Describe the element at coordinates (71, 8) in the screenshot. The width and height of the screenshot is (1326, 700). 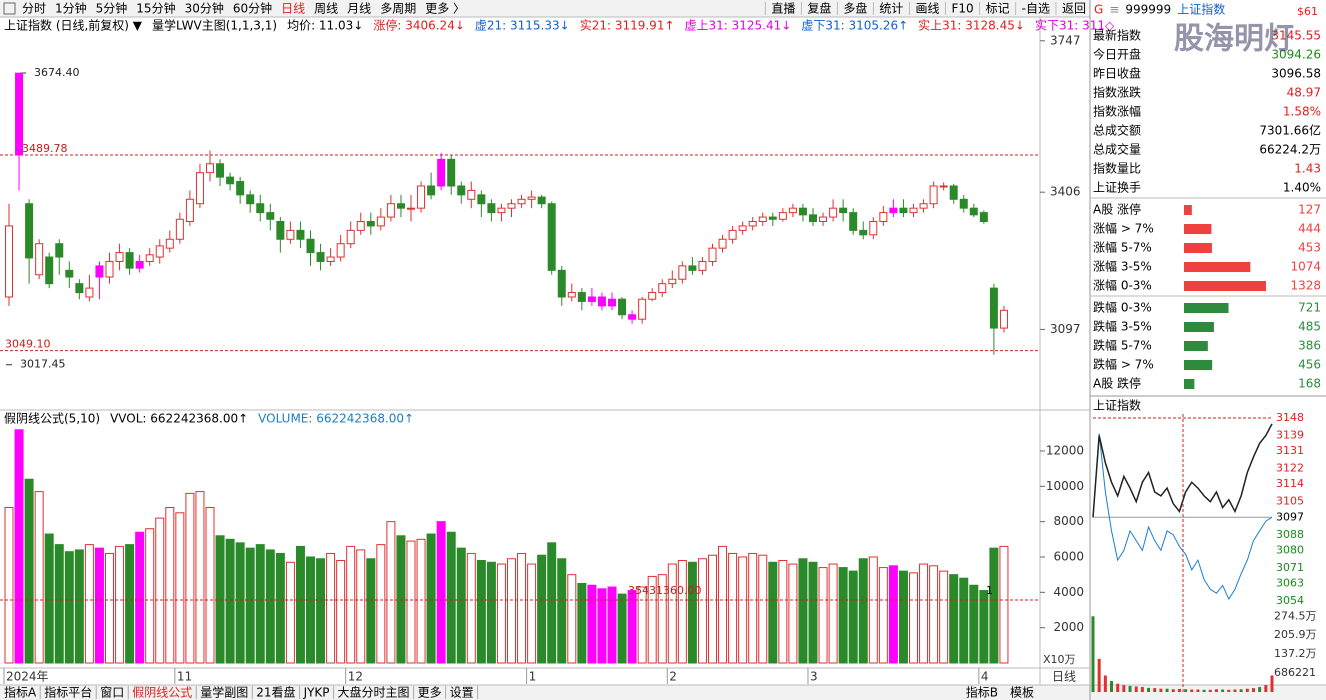
I see `tab: 1分钟` at that location.